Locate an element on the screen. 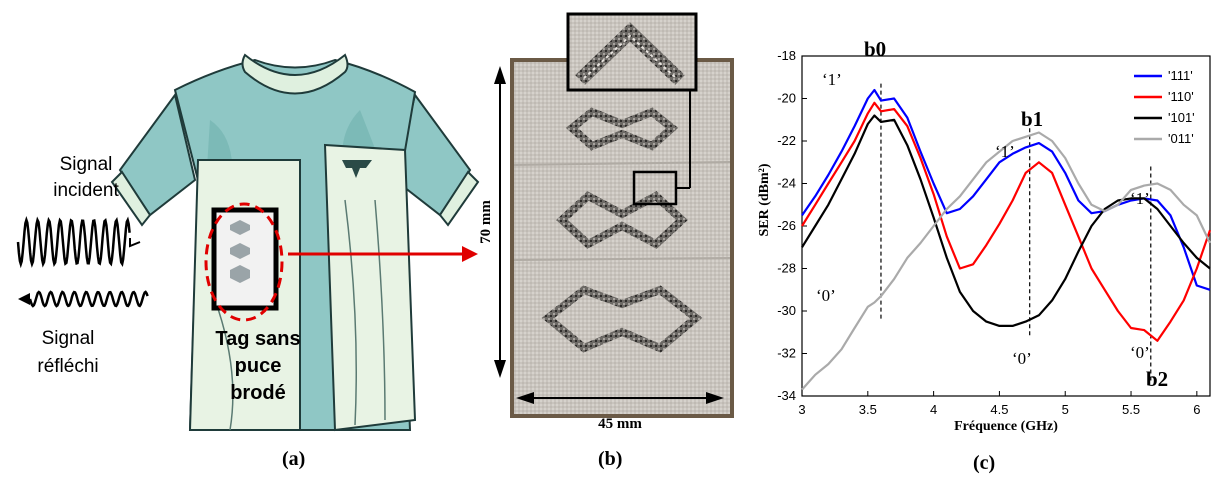 This screenshot has height=482, width=1225. reflected-label-line2: réfléchi is located at coordinates (67, 366).